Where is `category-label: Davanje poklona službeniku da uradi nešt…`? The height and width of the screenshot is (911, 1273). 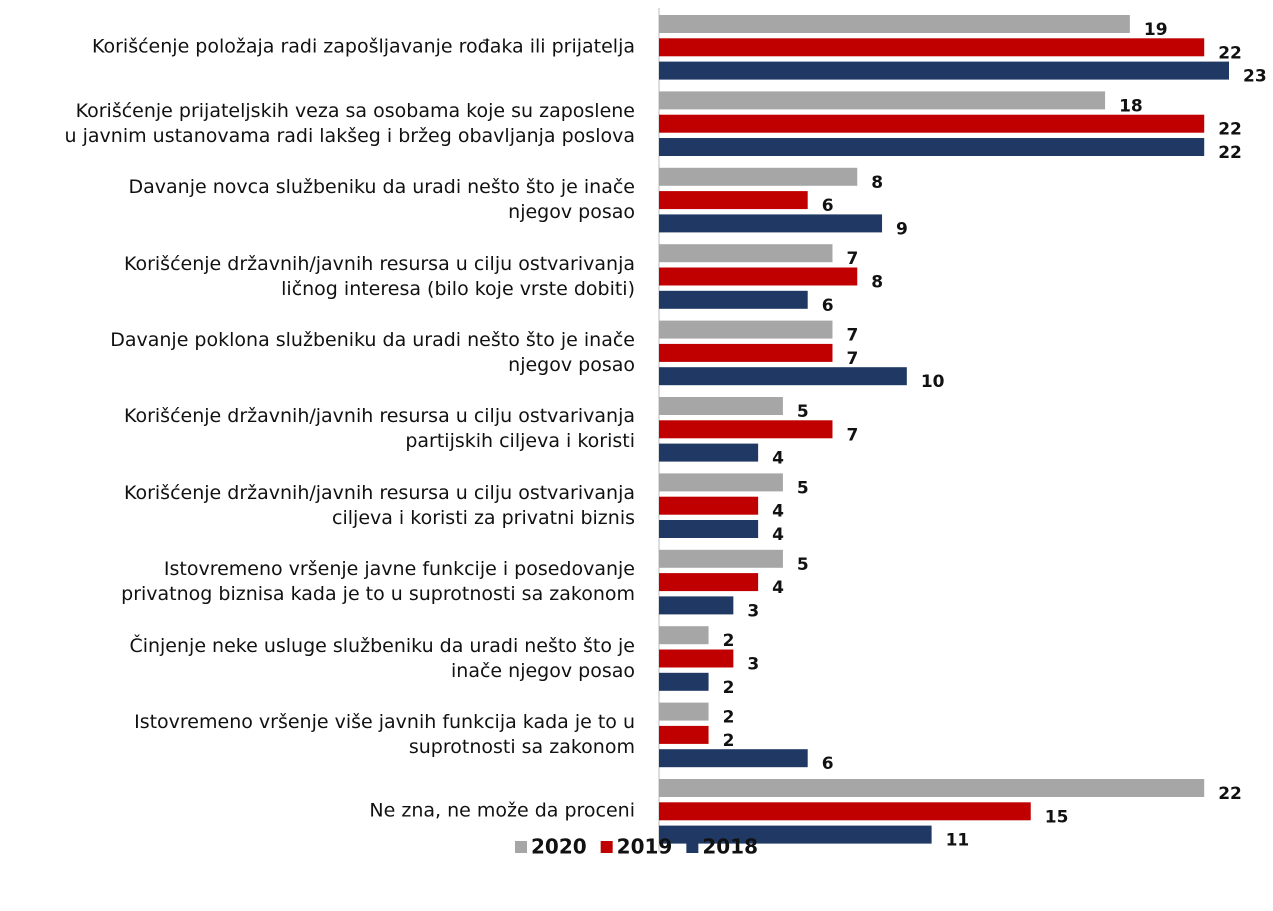
category-label: Davanje poklona službeniku da uradi nešt… is located at coordinates (372, 352).